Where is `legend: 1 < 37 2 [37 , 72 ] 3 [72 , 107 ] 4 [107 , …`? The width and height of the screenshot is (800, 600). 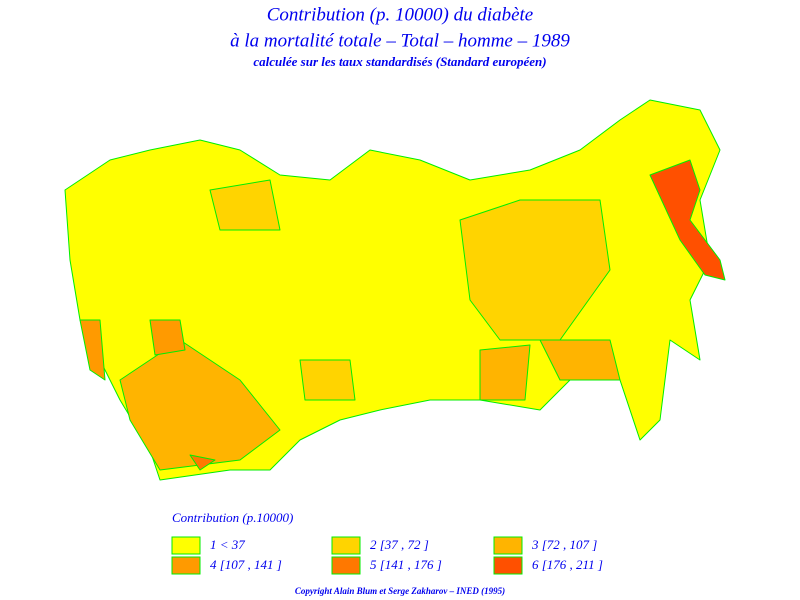
legend: 1 < 37 2 [37 , 72 ] 3 [72 , 107 ] 4 [107 , … is located at coordinates (387, 555).